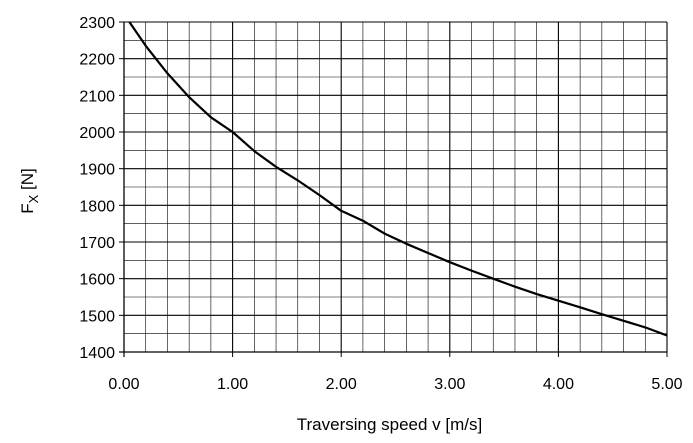 The image size is (693, 443). Describe the element at coordinates (341, 384) in the screenshot. I see `x-tick-label: 2.00` at that location.